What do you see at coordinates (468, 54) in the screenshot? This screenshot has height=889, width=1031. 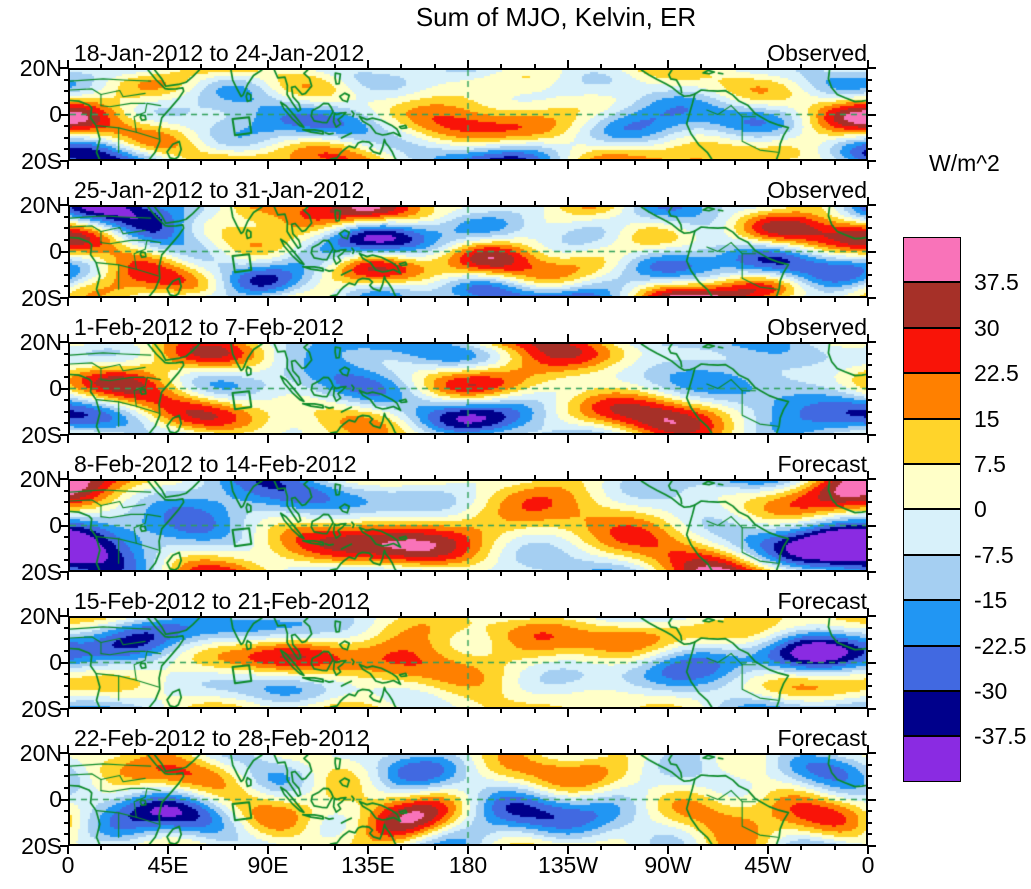 I see `panel-header: 18-Jan-2012 to 24-Jan-2012 Observed` at bounding box center [468, 54].